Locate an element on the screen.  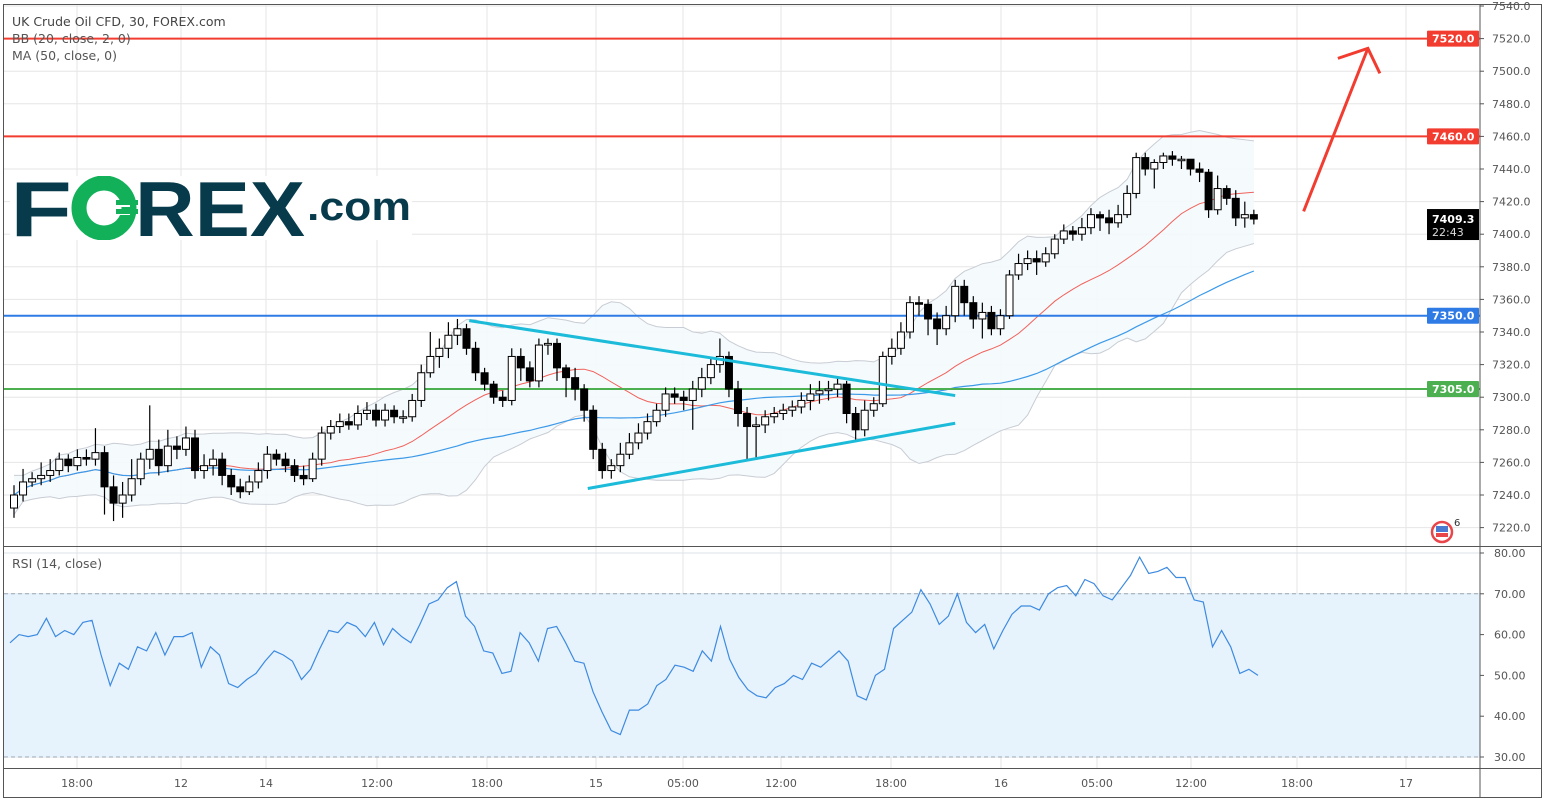
bar-countdown: 22:43 is located at coordinates (1448, 232).